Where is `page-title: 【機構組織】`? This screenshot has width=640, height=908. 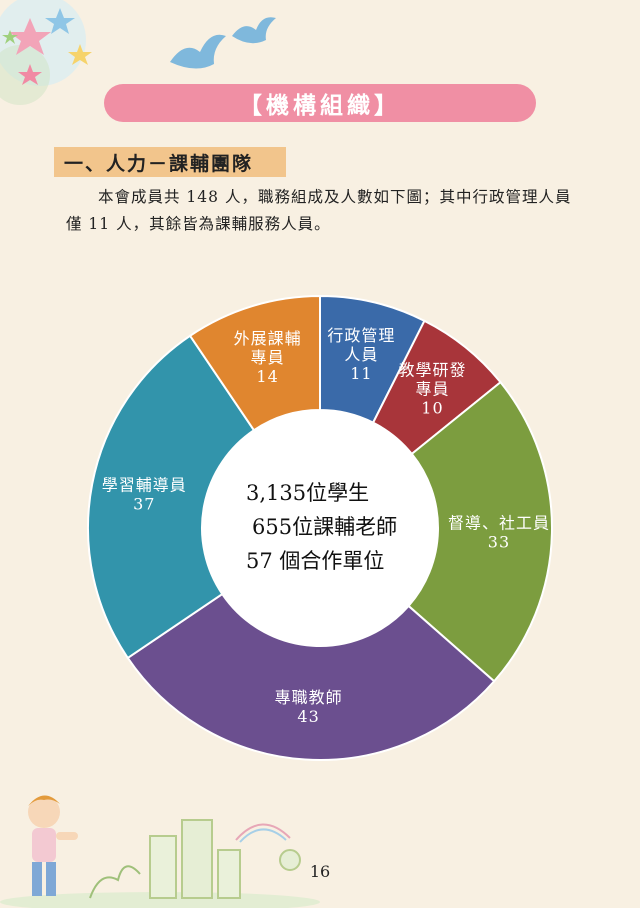
page-title: 【機構組織】 is located at coordinates (320, 106).